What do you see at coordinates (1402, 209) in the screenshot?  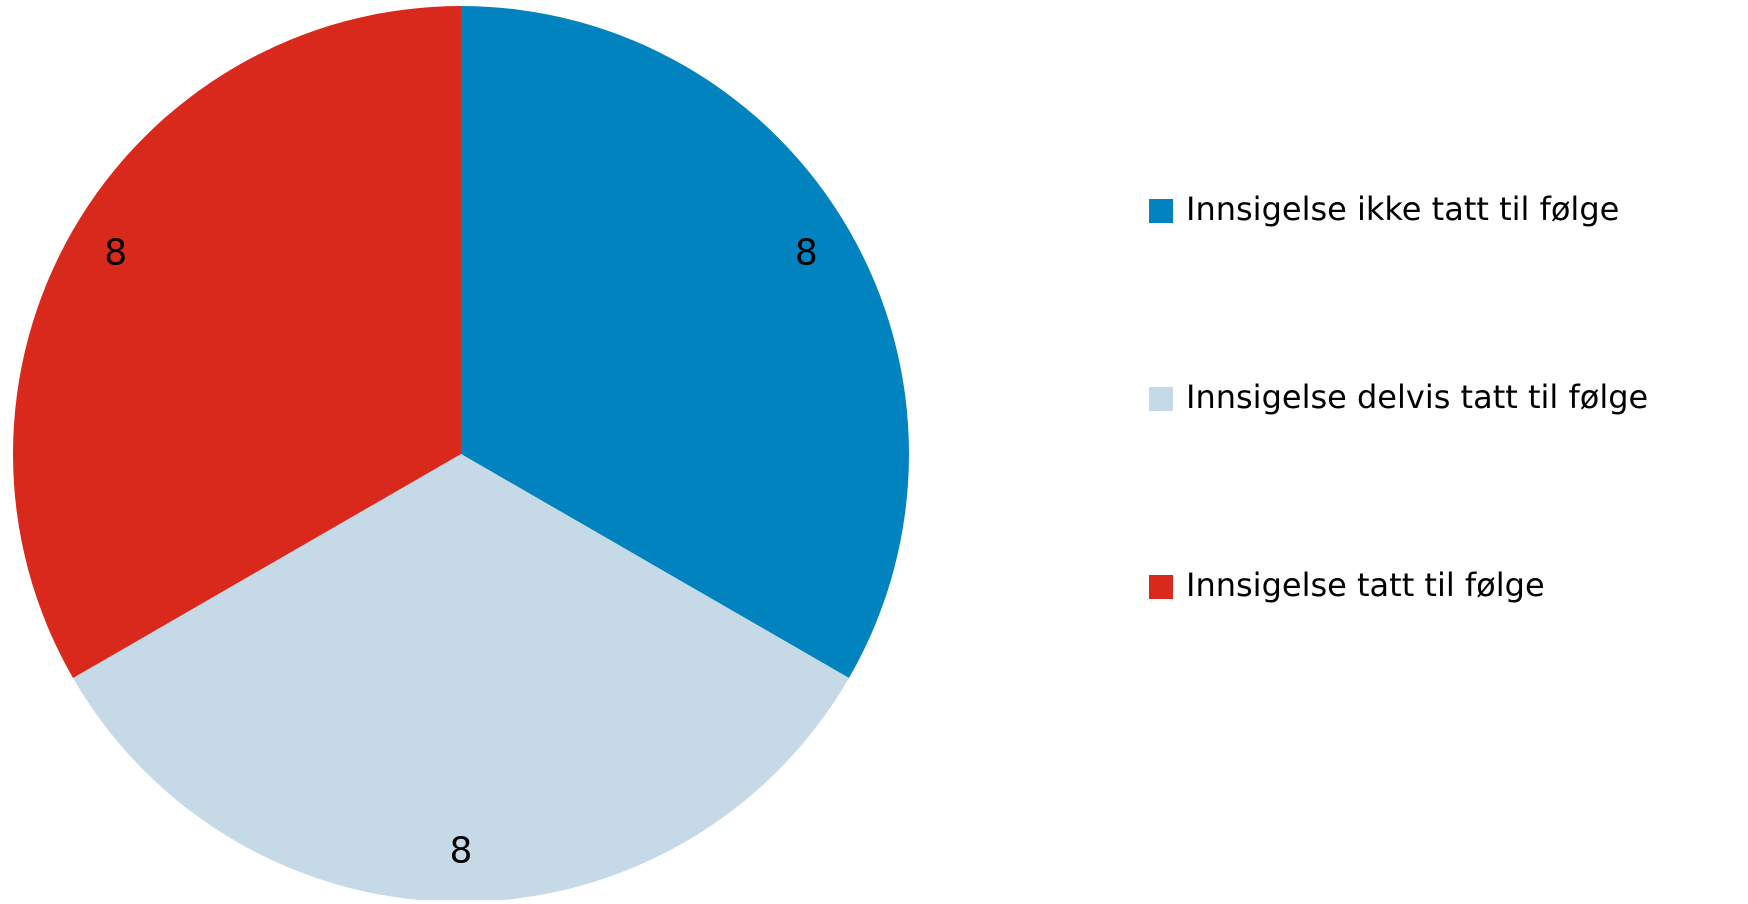 I see `legend-label: Innsigelse ikke tatt til følge` at bounding box center [1402, 209].